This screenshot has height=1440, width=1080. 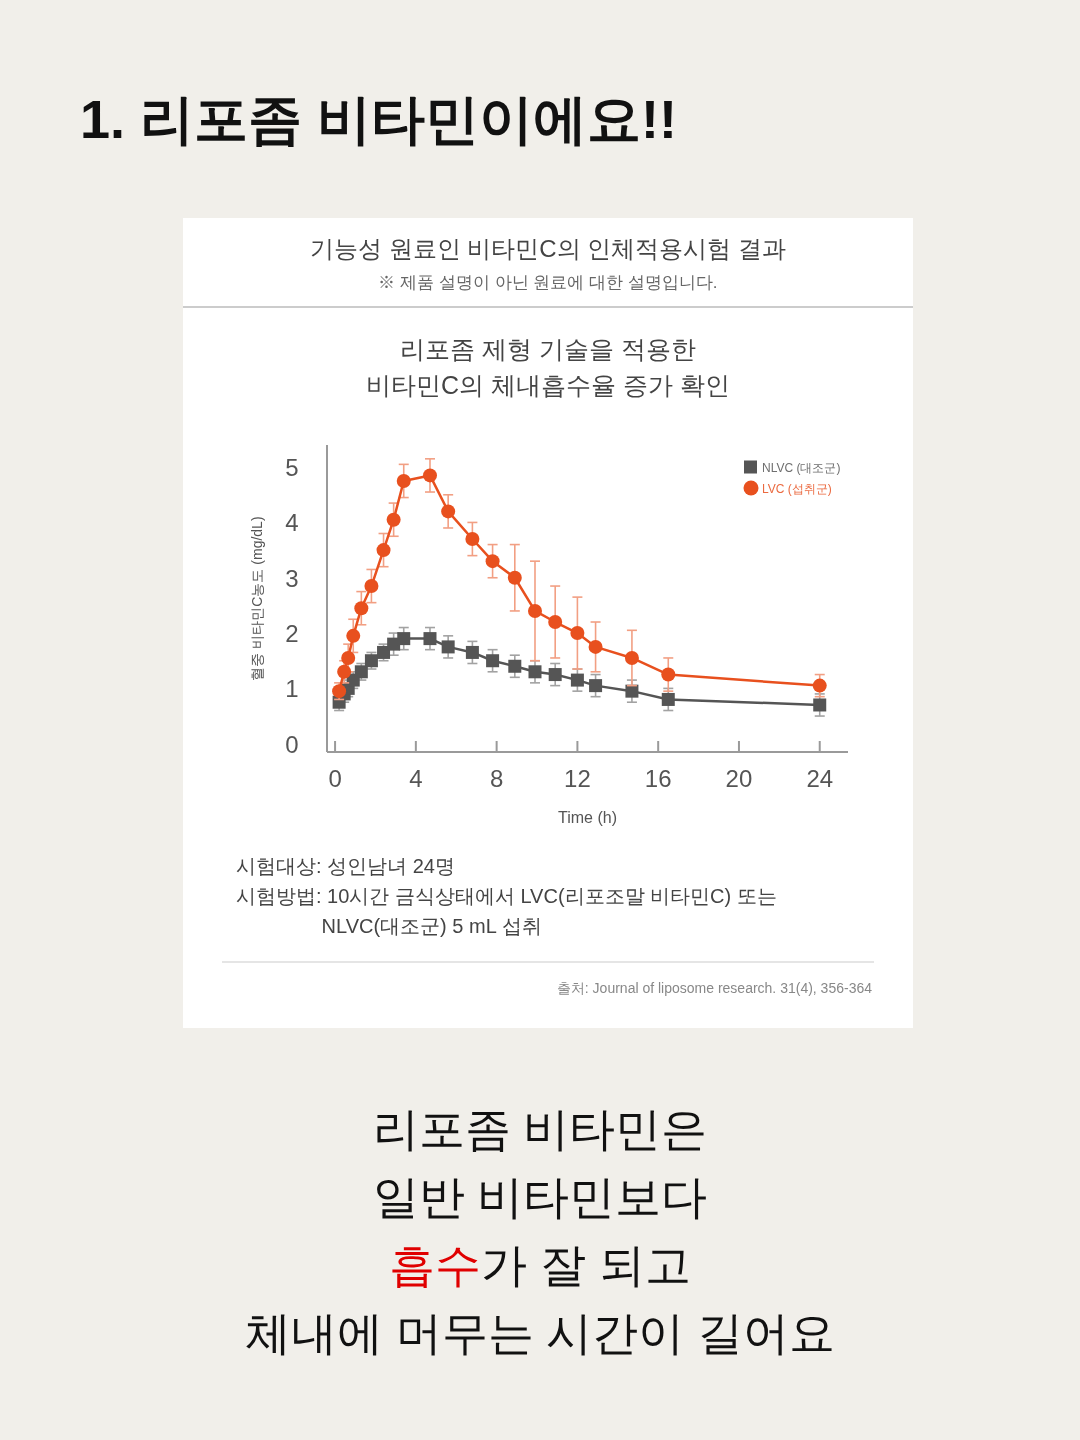 I want to click on y-tick-label: 1, so click(x=292, y=689).